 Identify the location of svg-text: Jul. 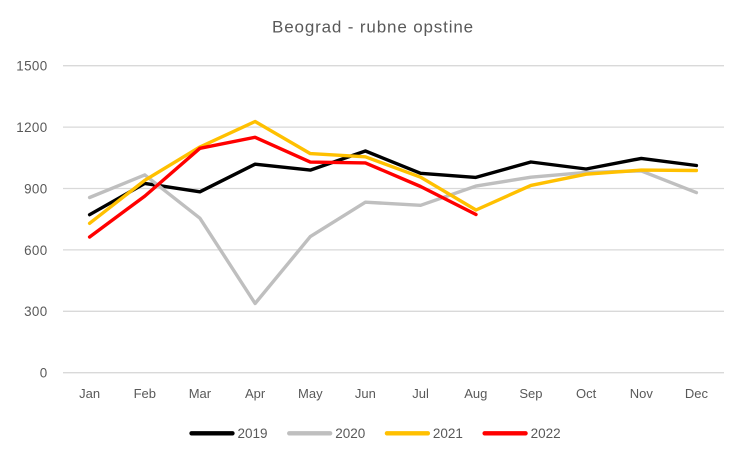
(420, 393).